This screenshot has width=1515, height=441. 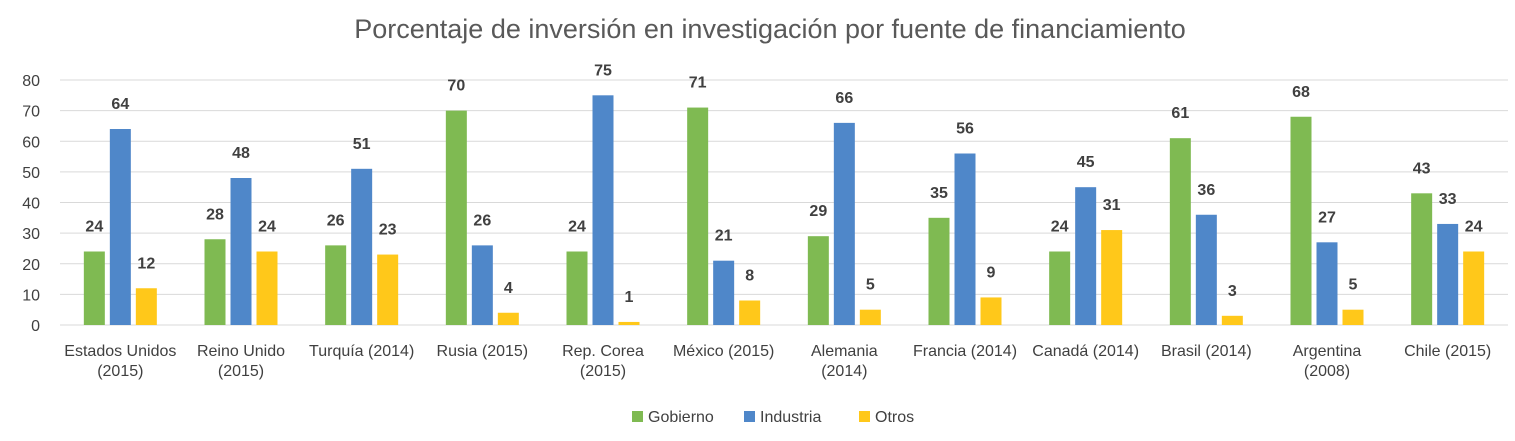 What do you see at coordinates (241, 153) in the screenshot?
I see `data-label: 48` at bounding box center [241, 153].